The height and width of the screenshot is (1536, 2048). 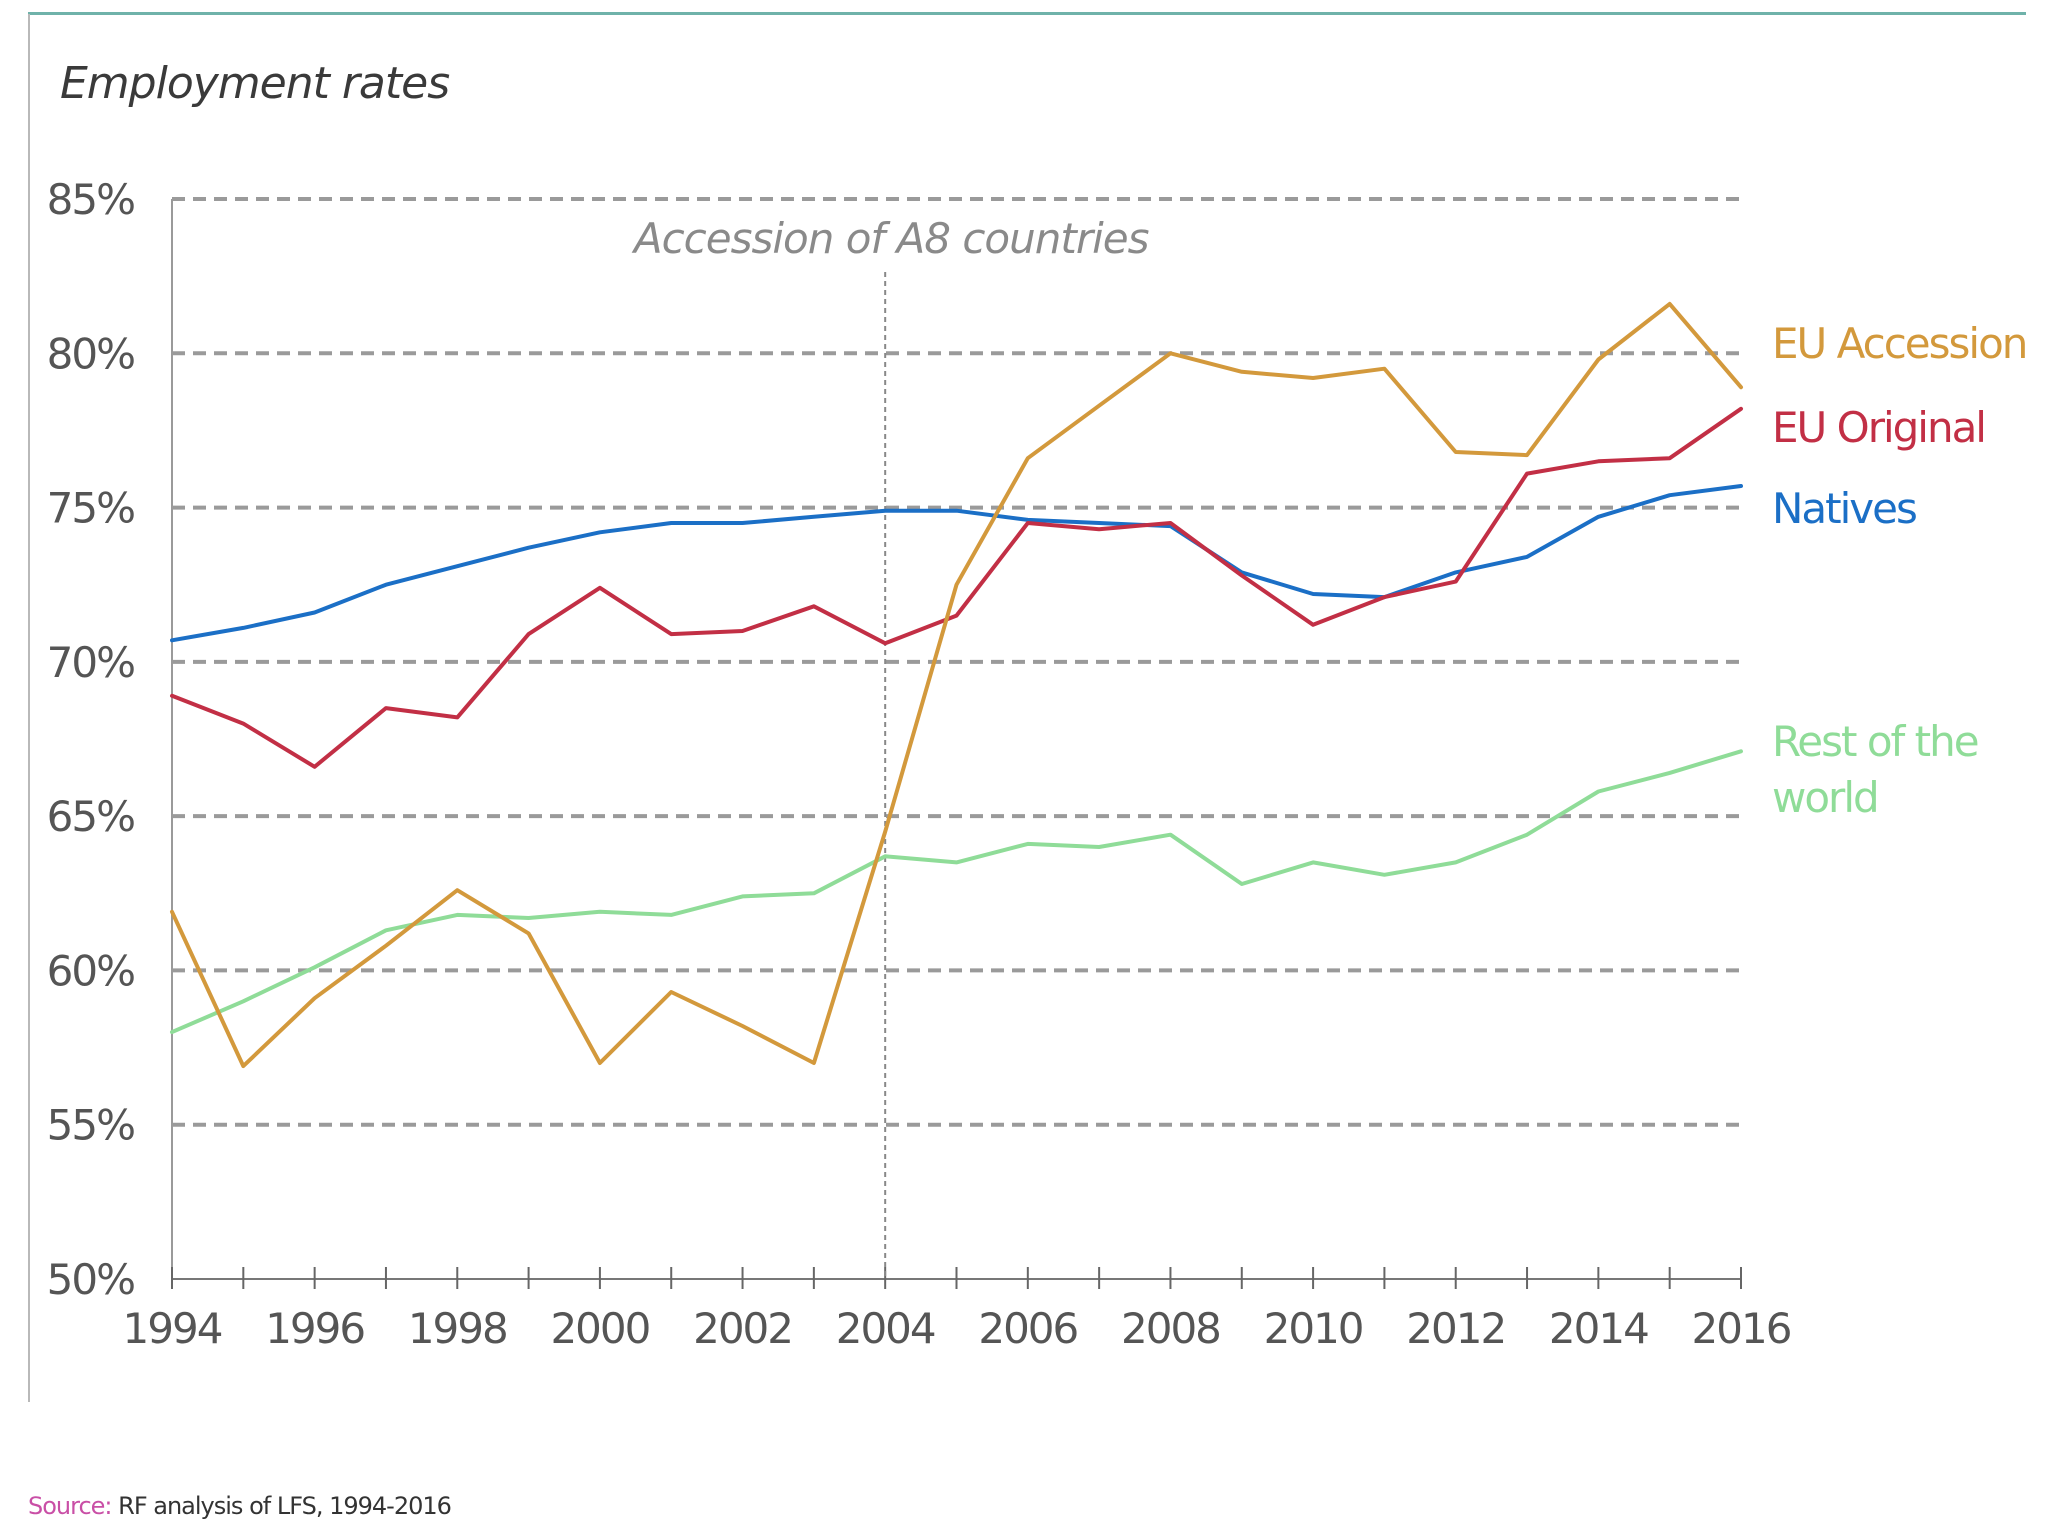 I want to click on x-tick-label-2014: 2014, so click(x=1598, y=1328).